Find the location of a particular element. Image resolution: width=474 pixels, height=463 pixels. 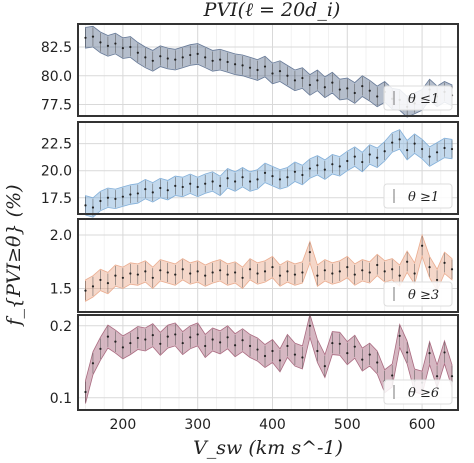

confidence-band is located at coordinates (269, 173).